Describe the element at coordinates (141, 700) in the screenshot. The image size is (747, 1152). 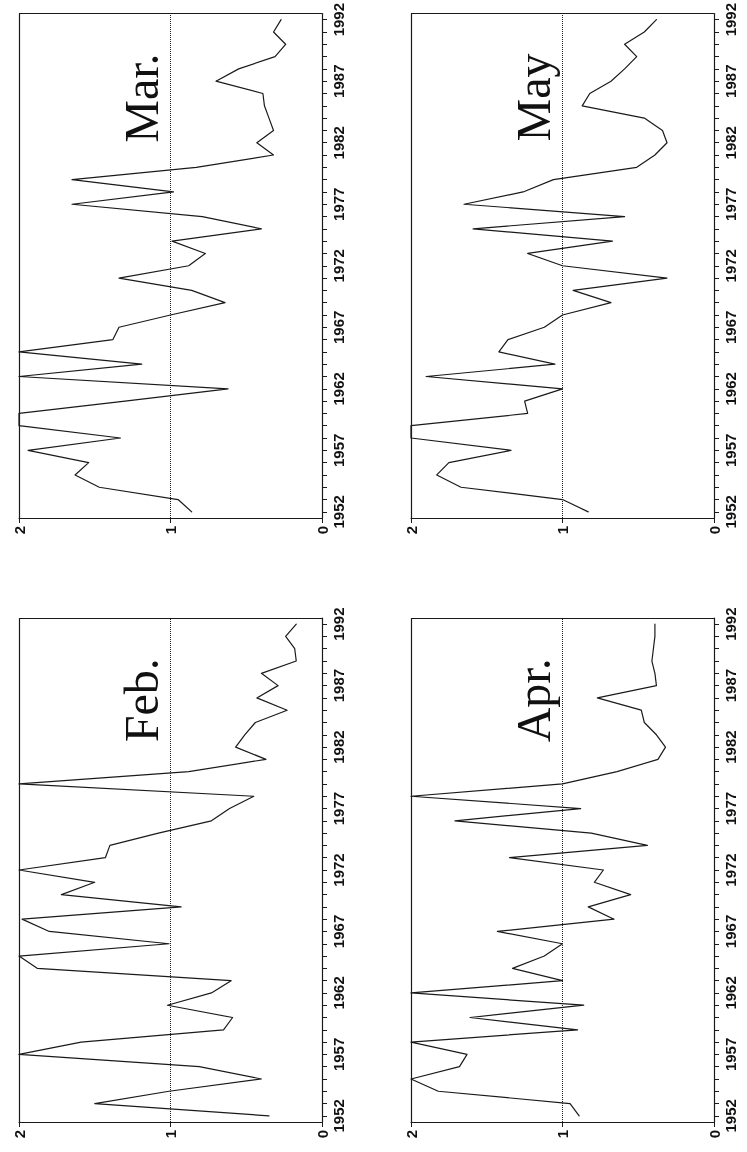
I see `text: Feb.` at that location.